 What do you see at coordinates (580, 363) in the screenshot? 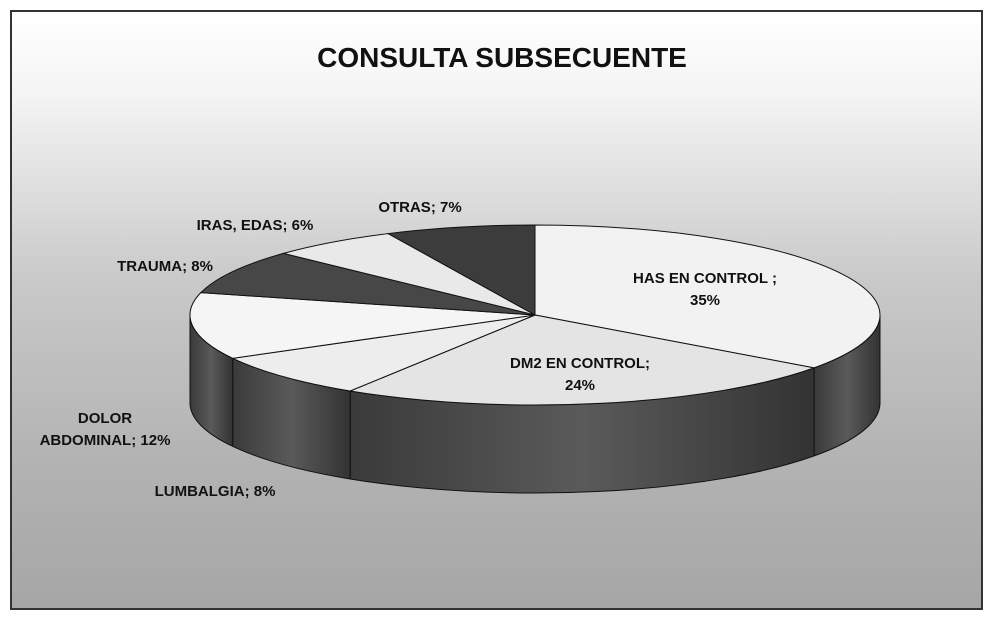
I see `category-label: DM2 EN CONTROL;` at bounding box center [580, 363].